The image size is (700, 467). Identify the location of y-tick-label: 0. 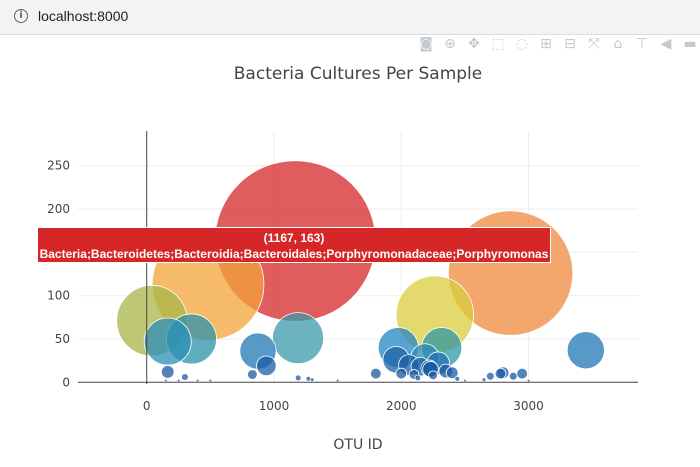
(66, 382).